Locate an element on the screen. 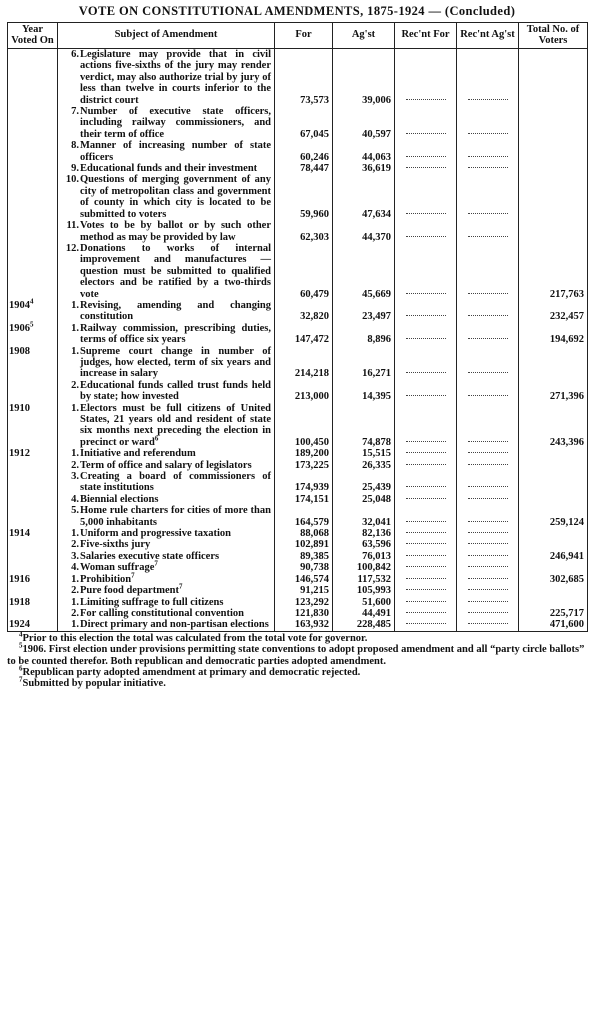 This screenshot has height=1019, width=594. votes-for: 62,303 is located at coordinates (303, 231).